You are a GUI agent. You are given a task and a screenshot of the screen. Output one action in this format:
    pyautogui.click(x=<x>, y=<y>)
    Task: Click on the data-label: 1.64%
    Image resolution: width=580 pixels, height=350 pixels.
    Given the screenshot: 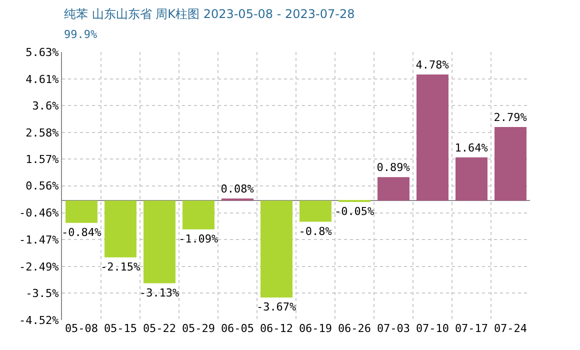 What is the action you would take?
    pyautogui.click(x=471, y=147)
    